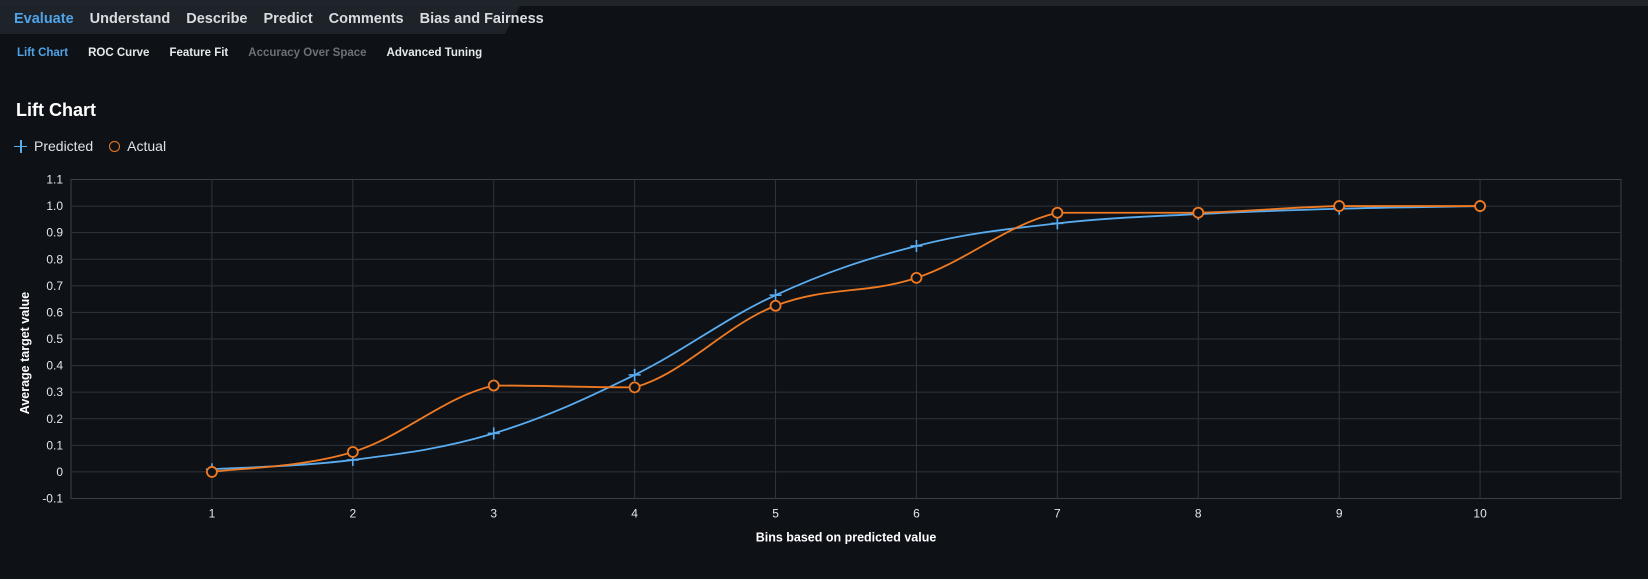 This screenshot has width=1648, height=579. Describe the element at coordinates (130, 19) in the screenshot. I see `tab-understand: Understand` at that location.